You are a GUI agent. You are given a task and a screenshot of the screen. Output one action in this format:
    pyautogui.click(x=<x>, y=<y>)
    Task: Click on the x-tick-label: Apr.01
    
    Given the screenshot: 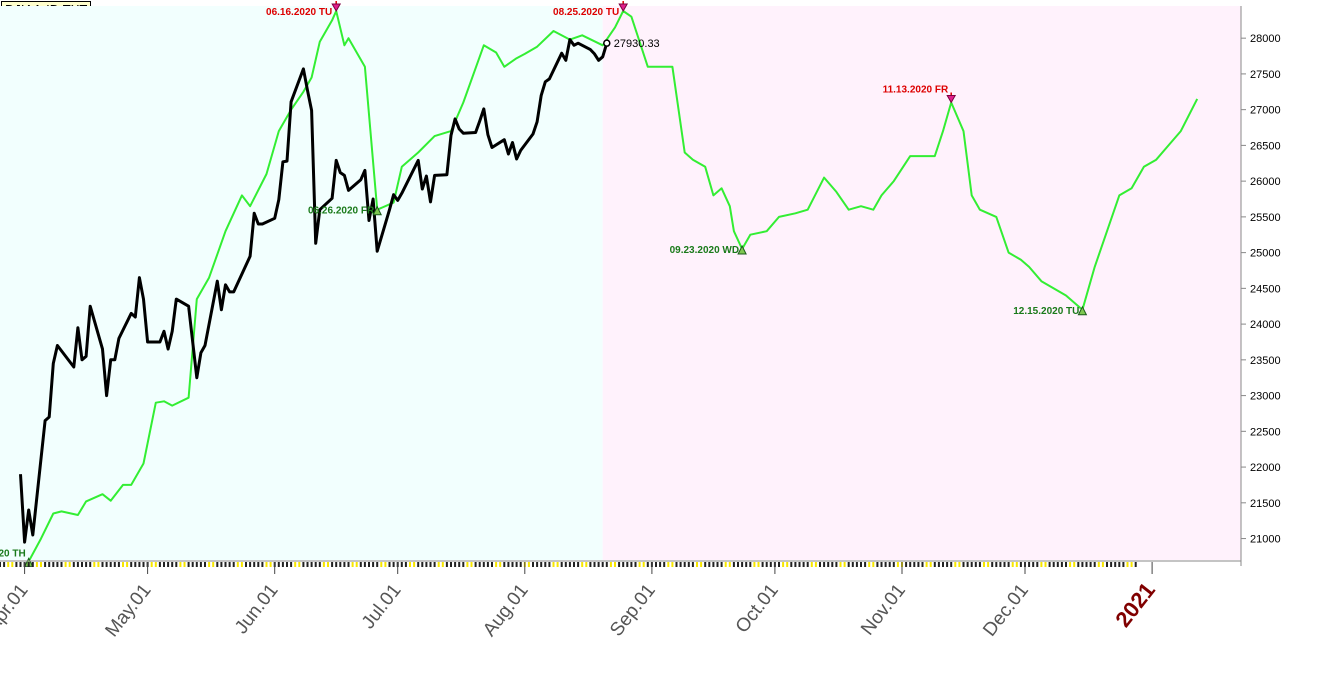 What is the action you would take?
    pyautogui.click(x=16, y=608)
    